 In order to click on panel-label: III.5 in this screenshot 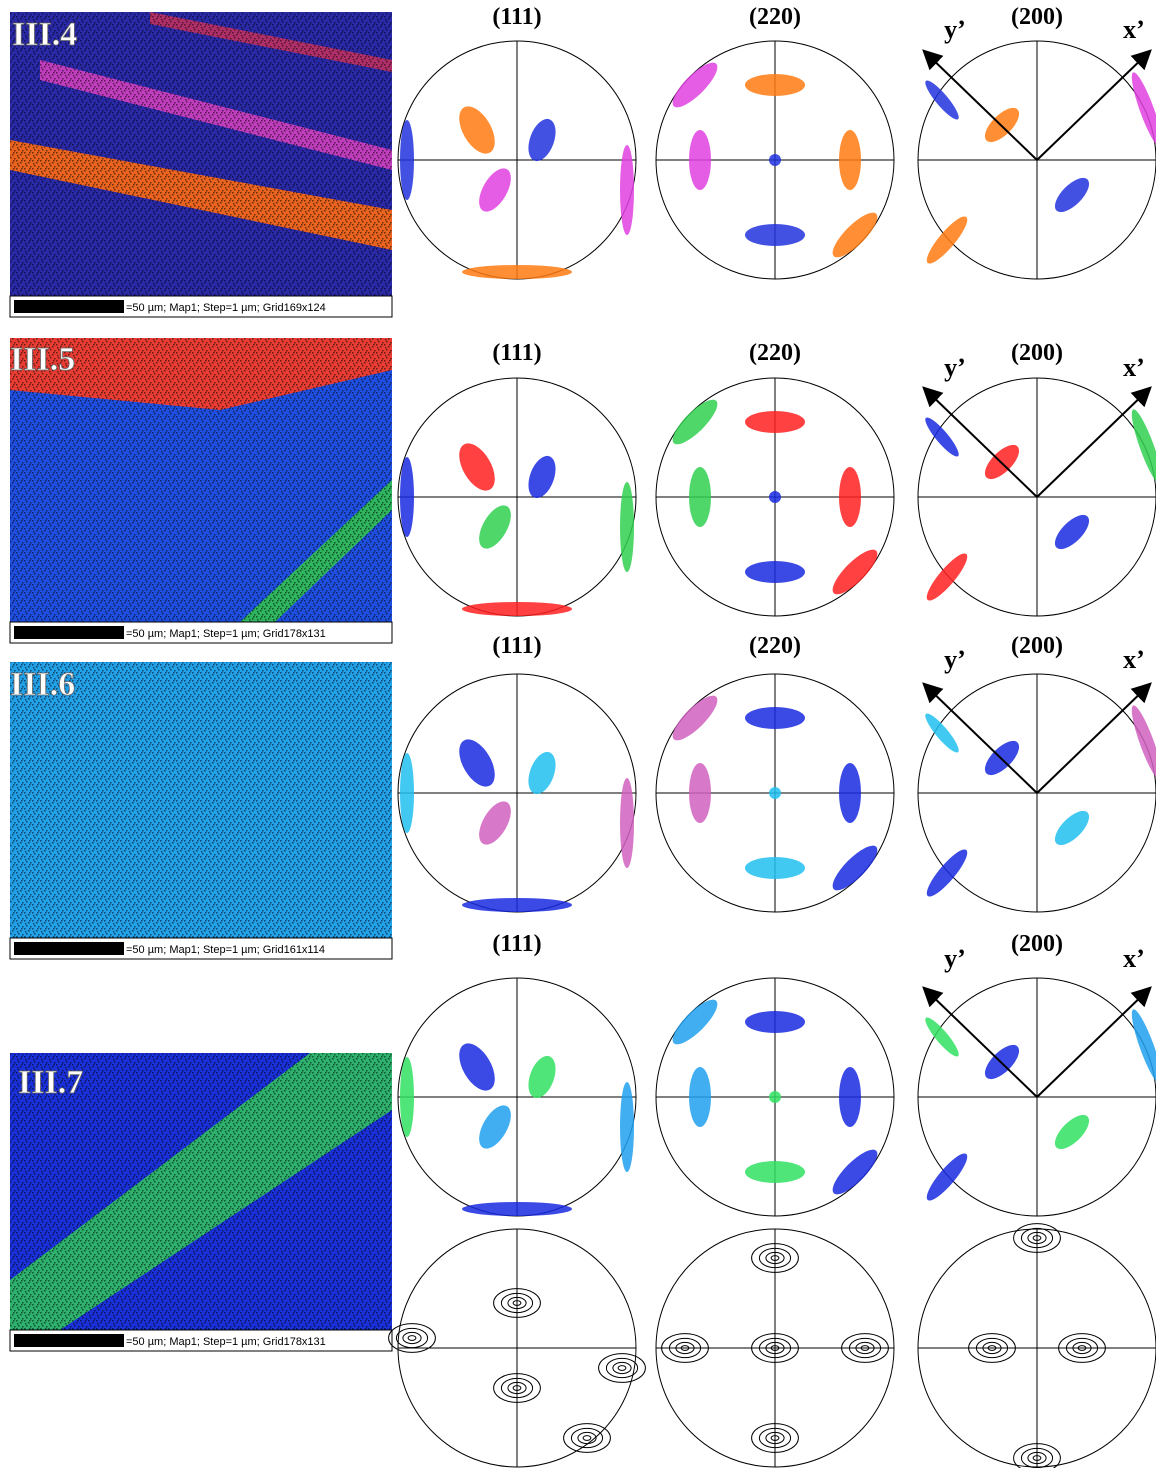, I will do `click(42, 359)`.